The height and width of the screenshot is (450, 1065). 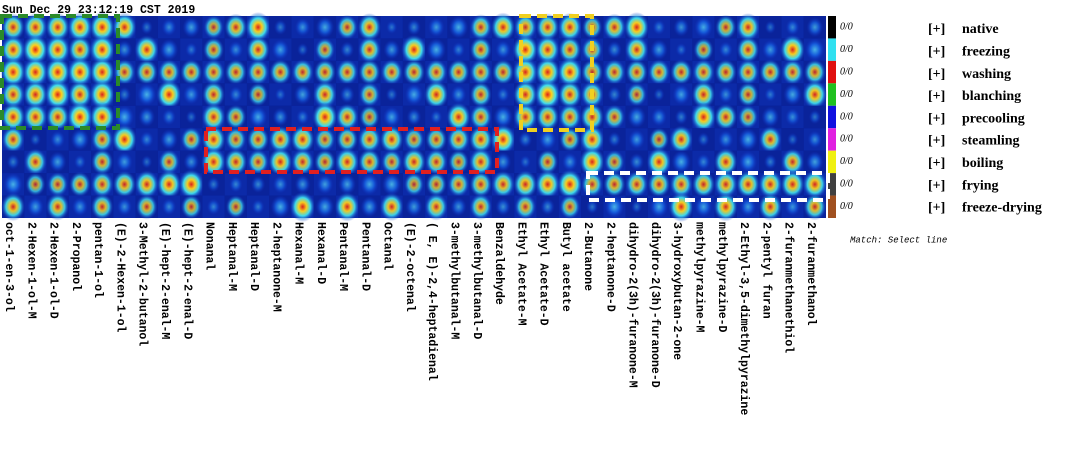 What do you see at coordinates (351, 150) in the screenshot?
I see `red-box` at bounding box center [351, 150].